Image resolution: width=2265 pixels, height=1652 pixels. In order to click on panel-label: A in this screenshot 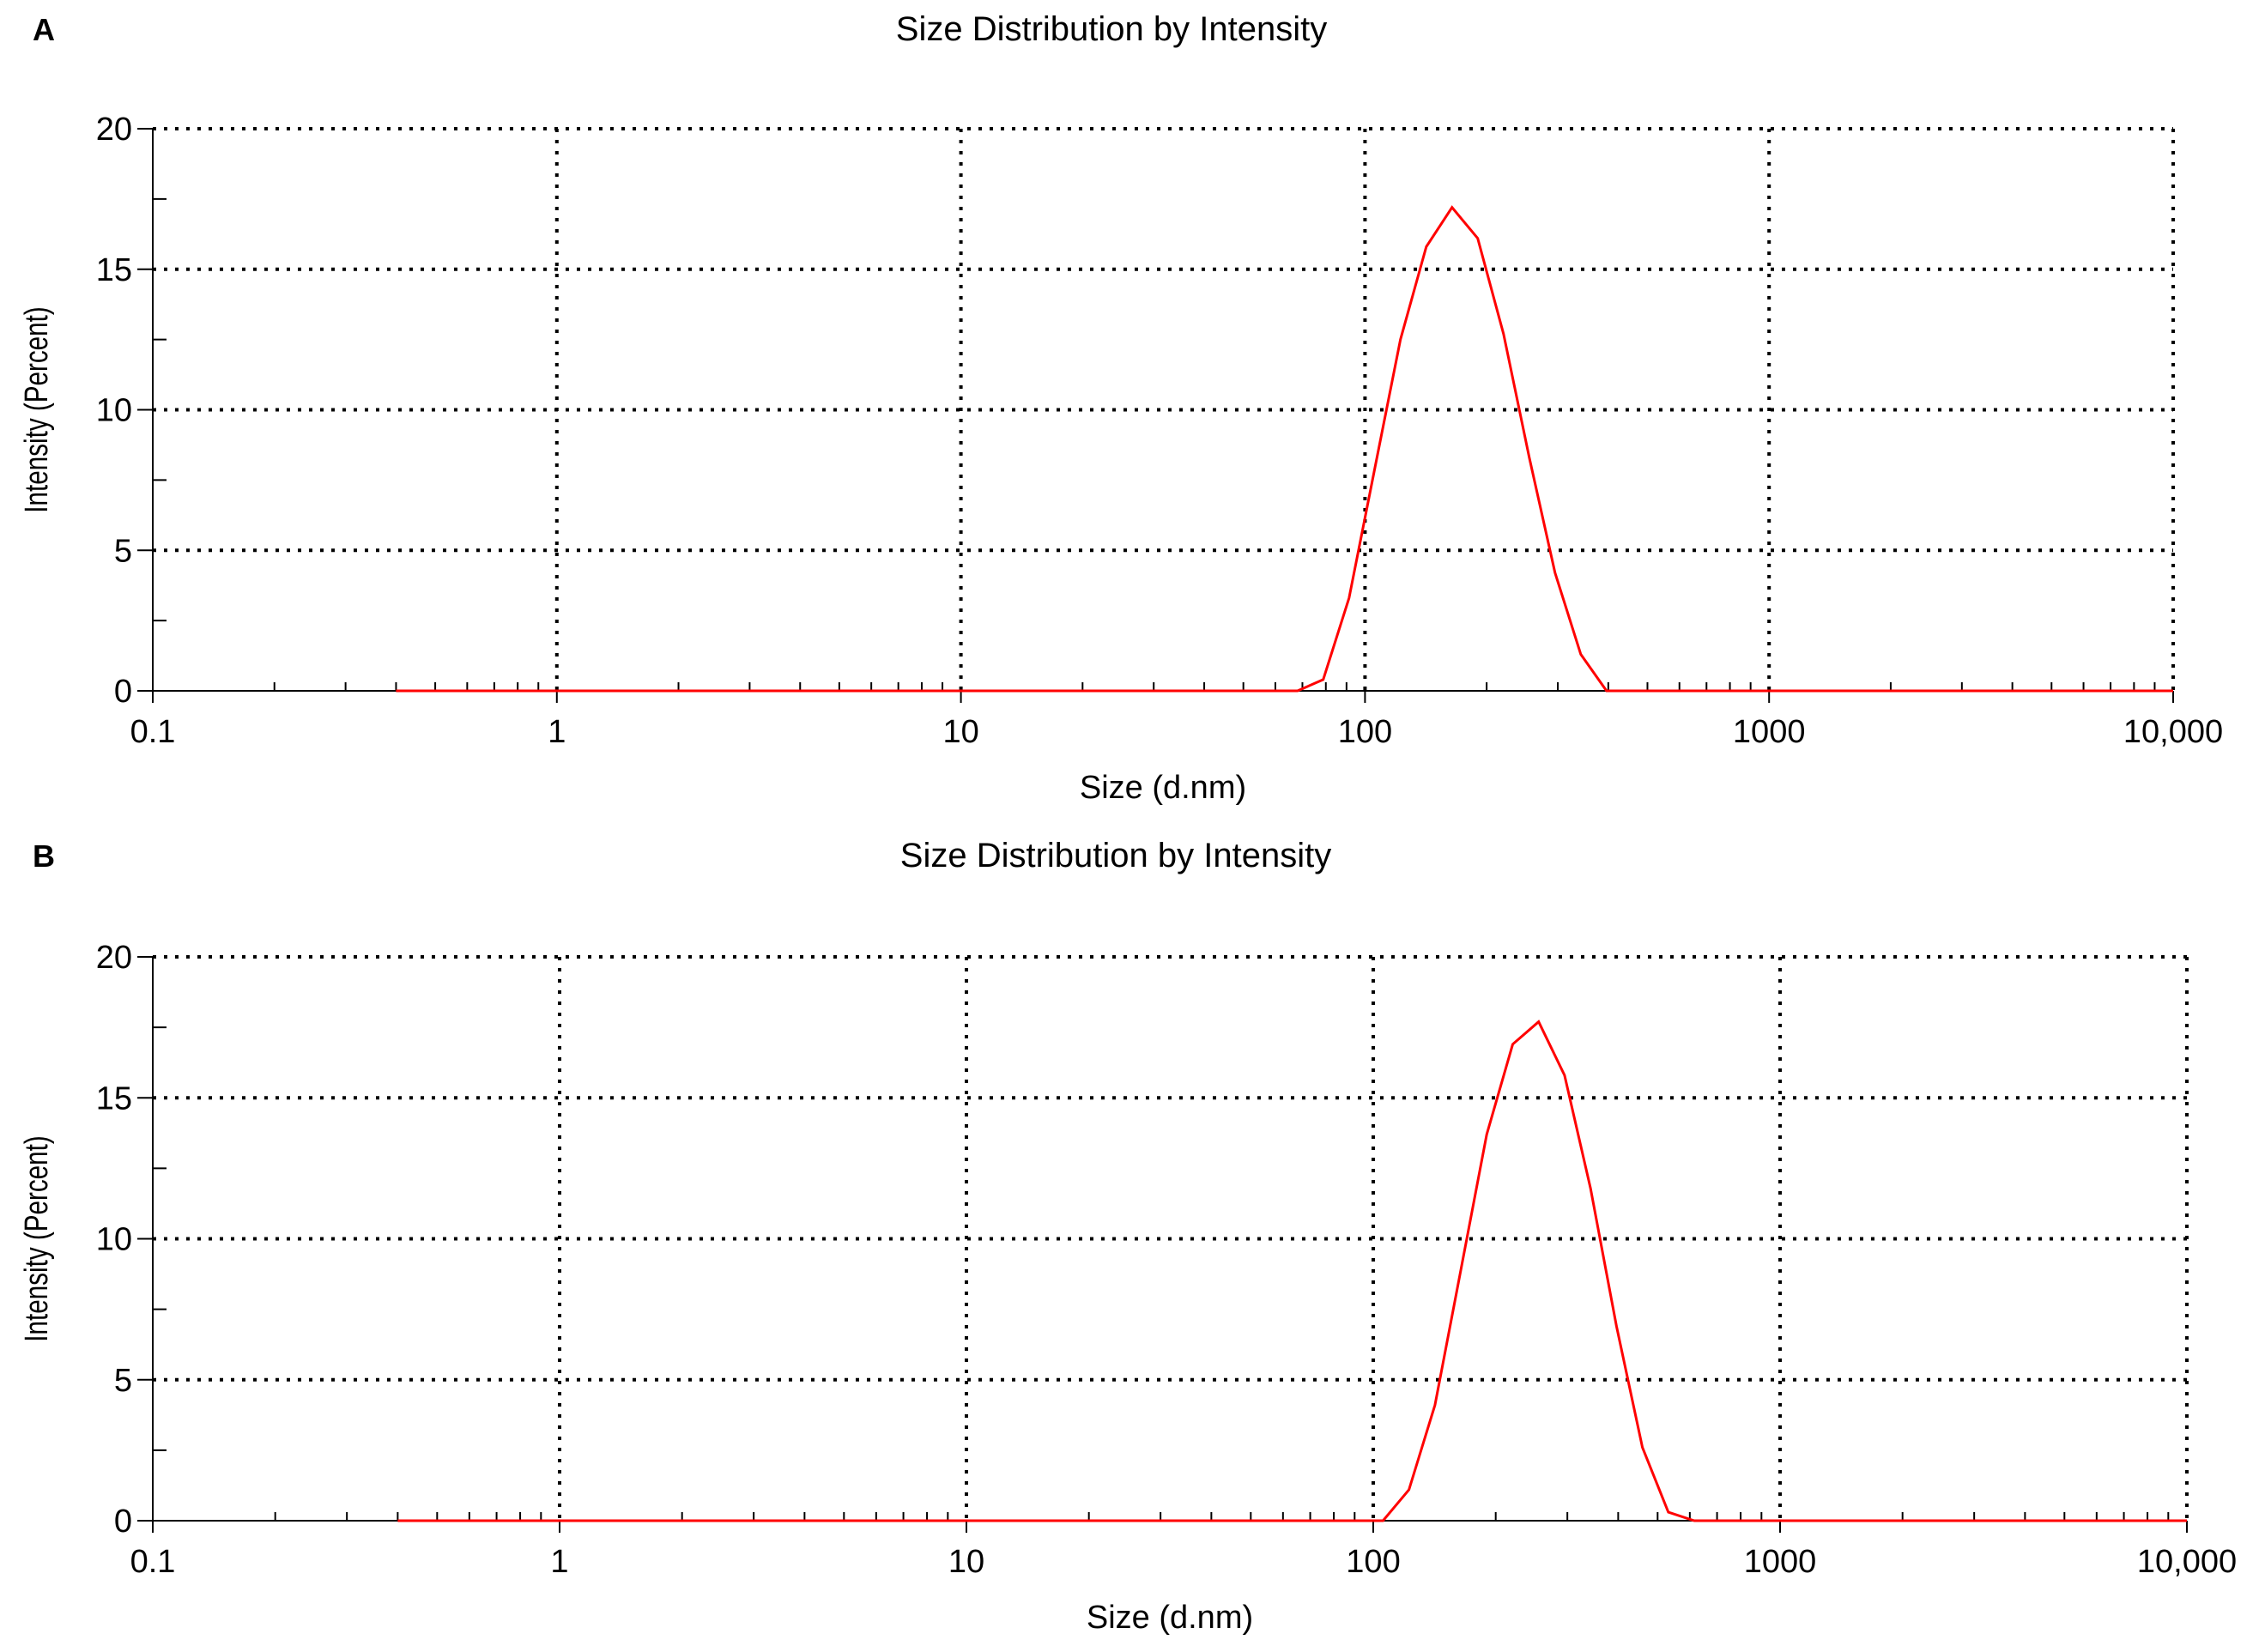, I will do `click(44, 29)`.